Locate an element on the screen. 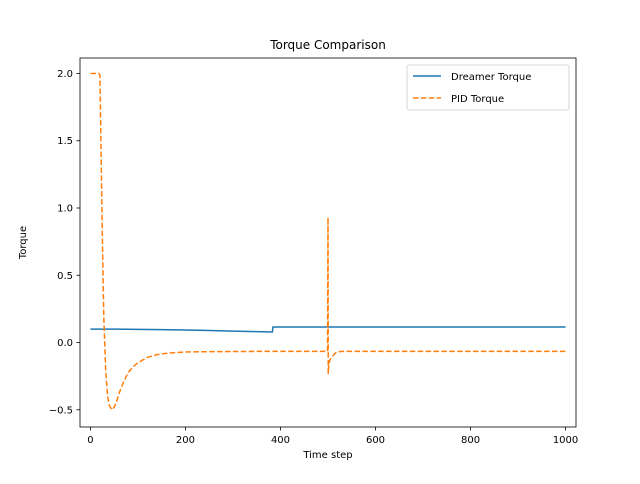 The image size is (640, 484). y-tick-label: 2.0 is located at coordinates (65, 74).